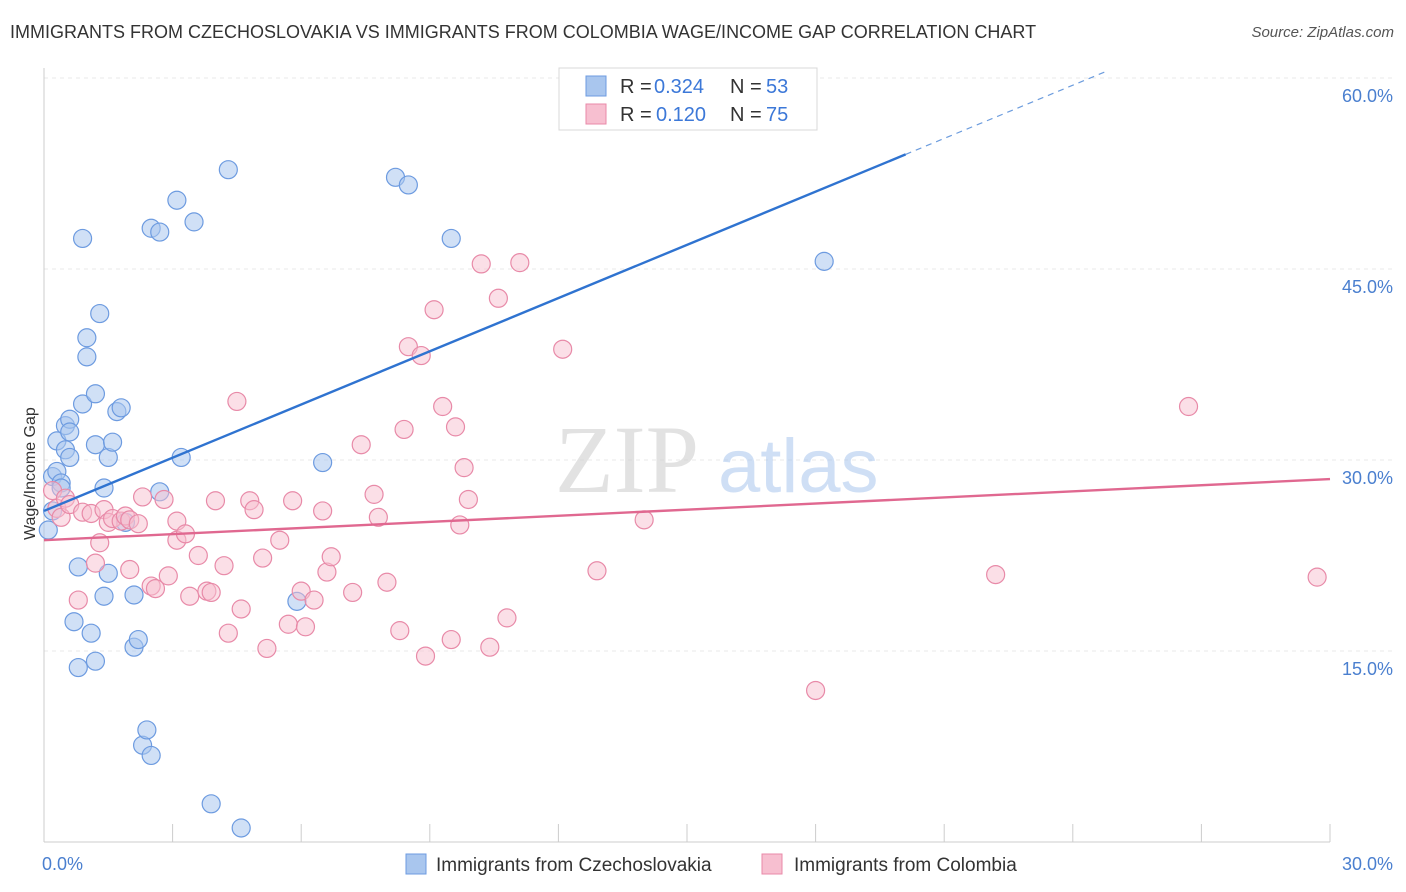 This screenshot has width=1406, height=892. Describe the element at coordinates (681, 115) in the screenshot. I see `legend-r-value-colombia: 0.120` at that location.